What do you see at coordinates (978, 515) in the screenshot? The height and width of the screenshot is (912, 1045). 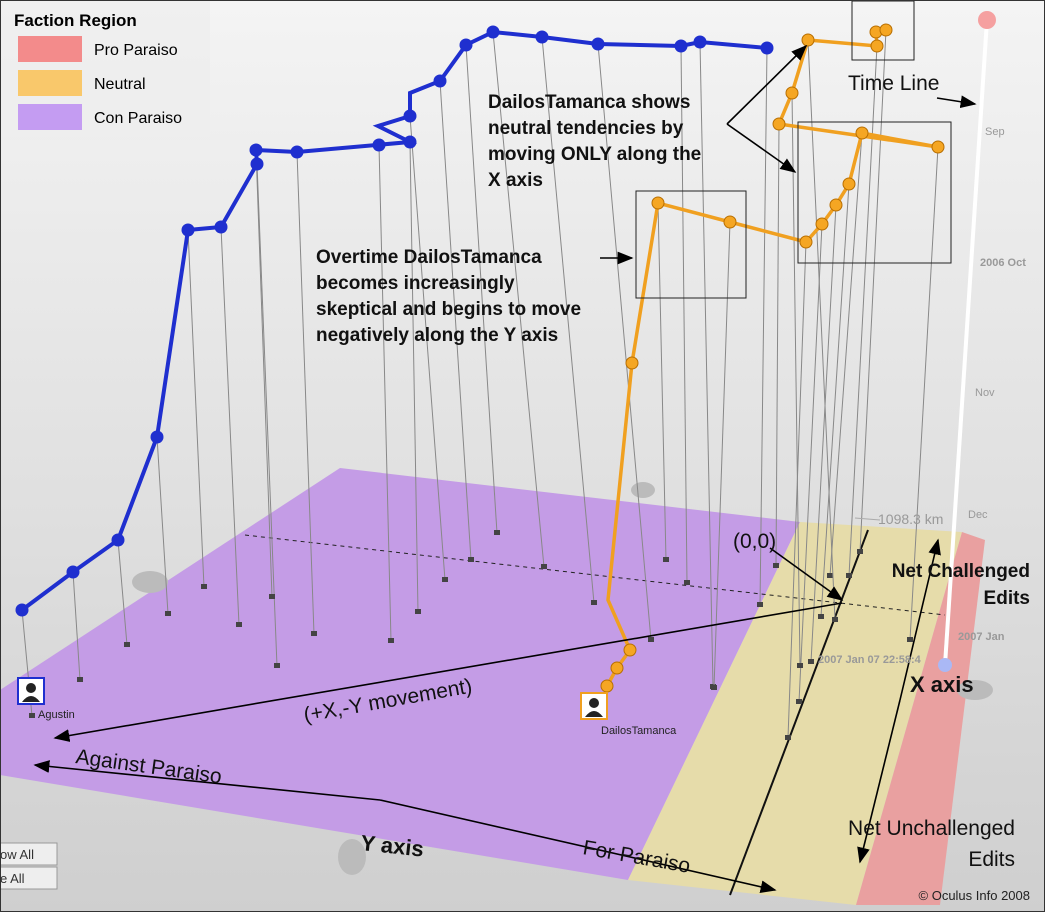 I see `time-label: Dec` at bounding box center [978, 515].